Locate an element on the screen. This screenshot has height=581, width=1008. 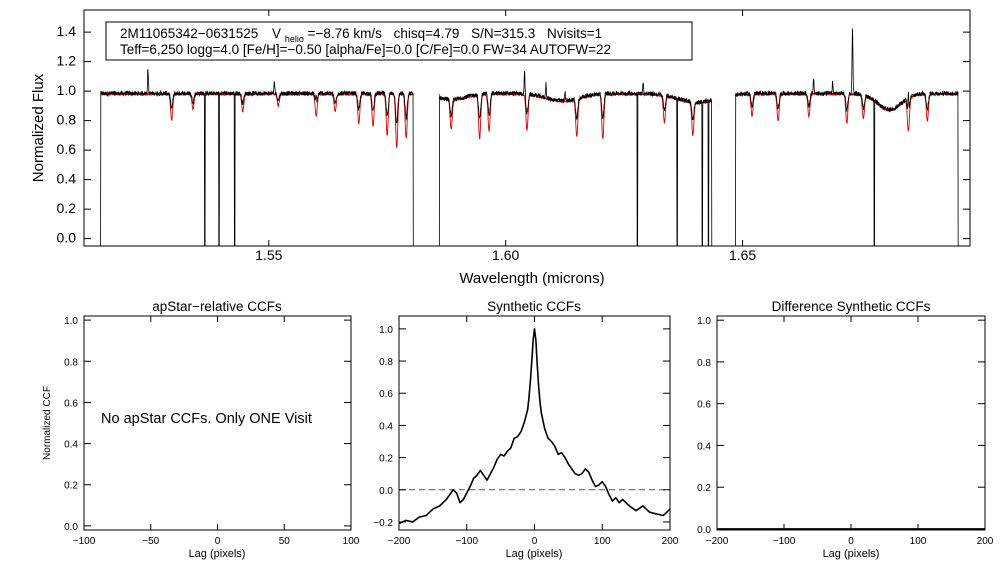
difference-x-tick-label: 100 is located at coordinates (918, 541).